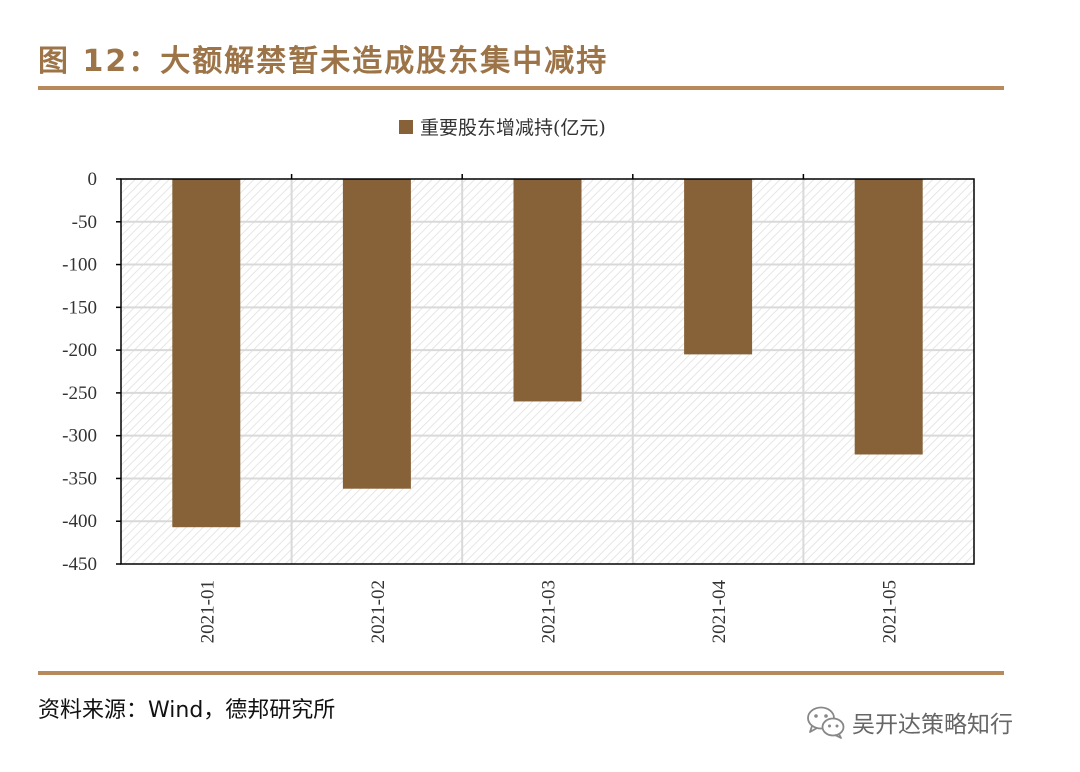 This screenshot has height=772, width=1080. I want to click on x-tick-label: 2021-03, so click(549, 611).